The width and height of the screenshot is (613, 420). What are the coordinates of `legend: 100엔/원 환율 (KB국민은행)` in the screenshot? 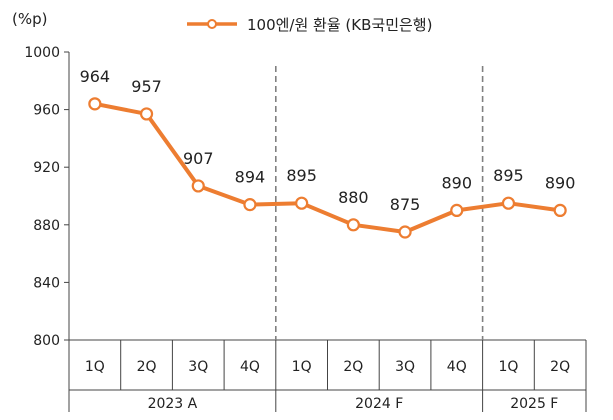 It's located at (309, 25).